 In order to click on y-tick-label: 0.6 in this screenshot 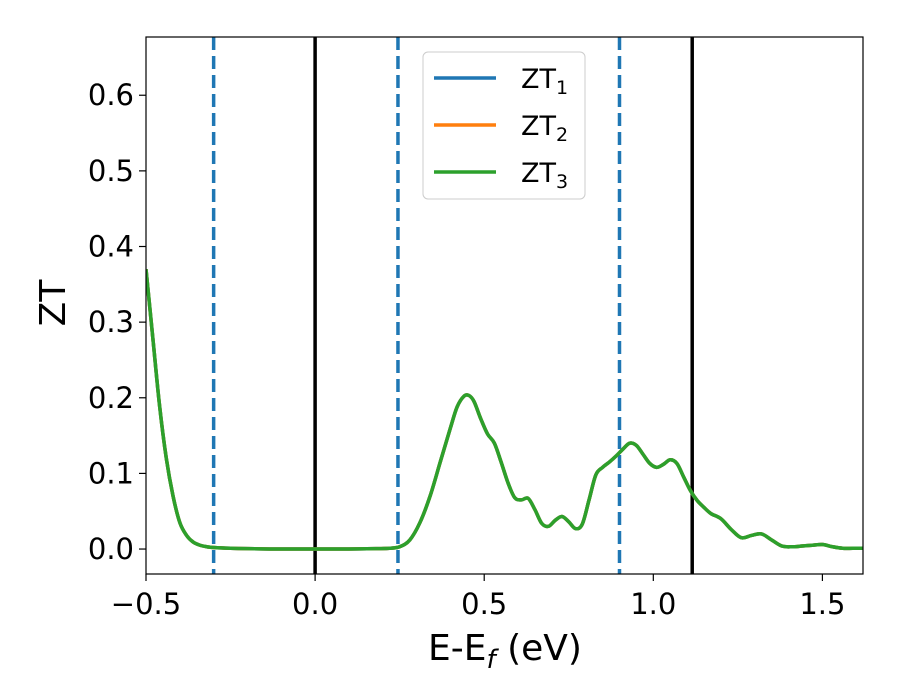, I will do `click(111, 95)`.